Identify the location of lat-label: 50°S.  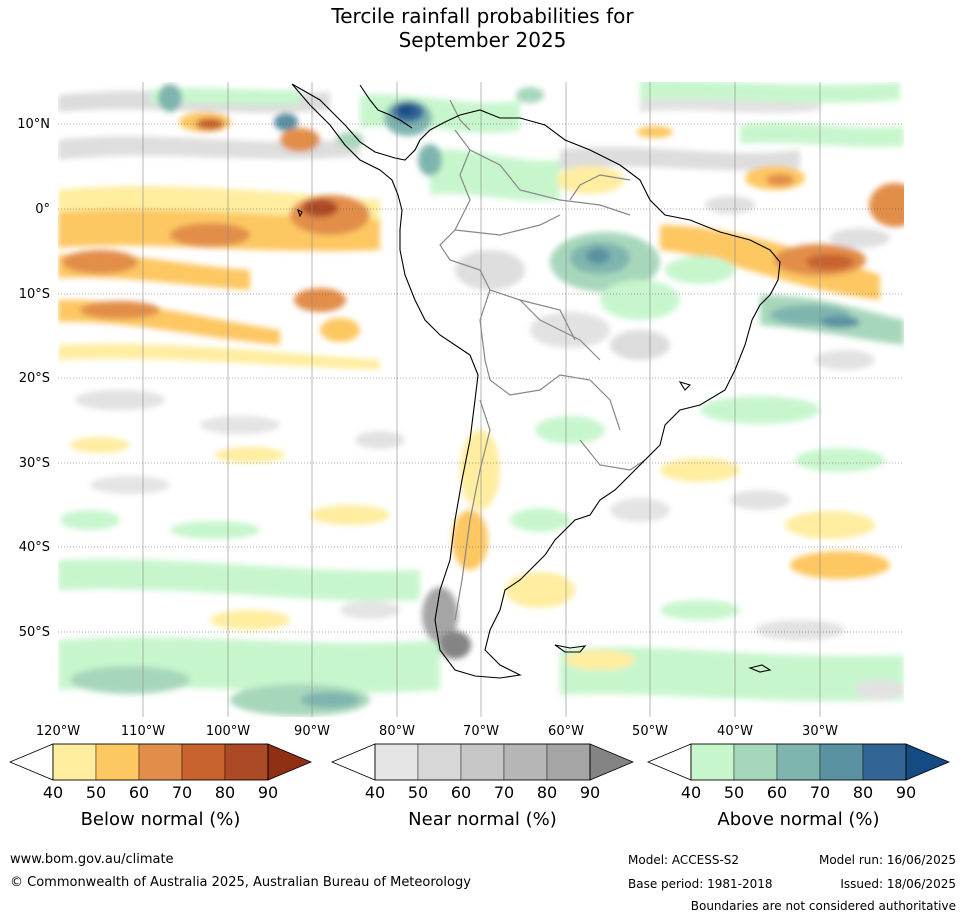
(34, 632).